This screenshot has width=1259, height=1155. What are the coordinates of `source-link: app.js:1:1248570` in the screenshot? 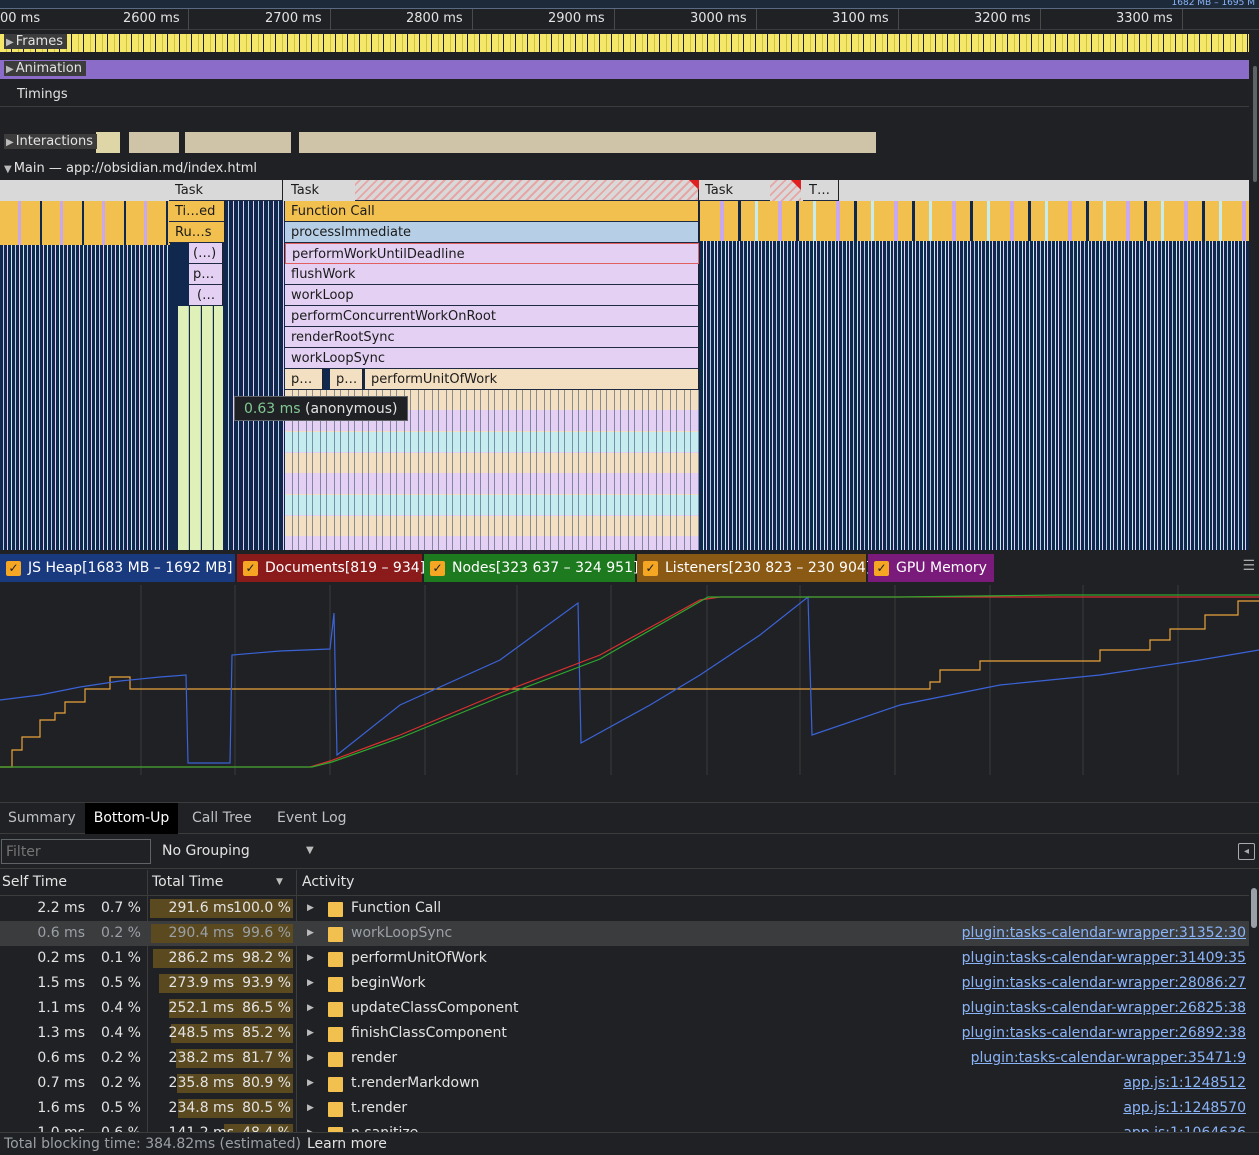 It's located at (1184, 1108).